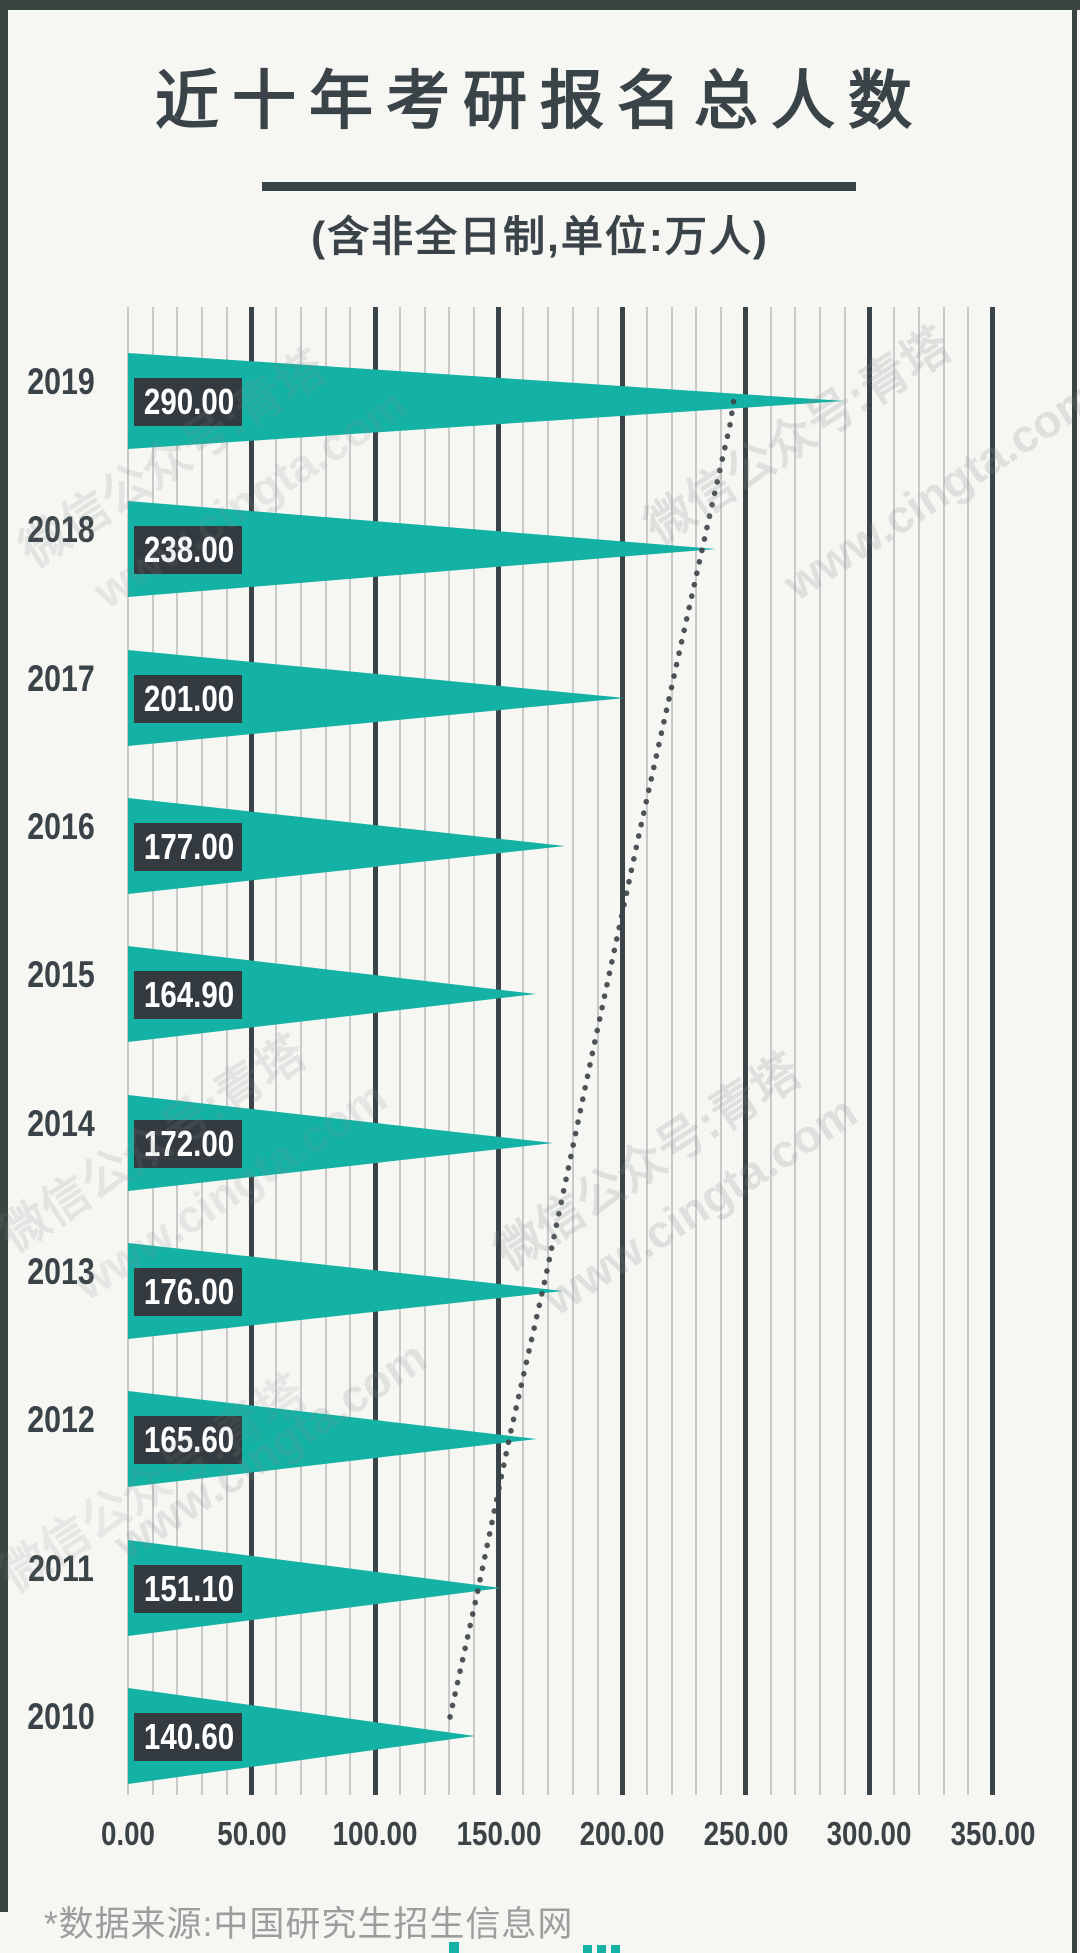 Image resolution: width=1080 pixels, height=1953 pixels. Describe the element at coordinates (375, 1833) in the screenshot. I see `x-tick-label-100: 100.00` at that location.